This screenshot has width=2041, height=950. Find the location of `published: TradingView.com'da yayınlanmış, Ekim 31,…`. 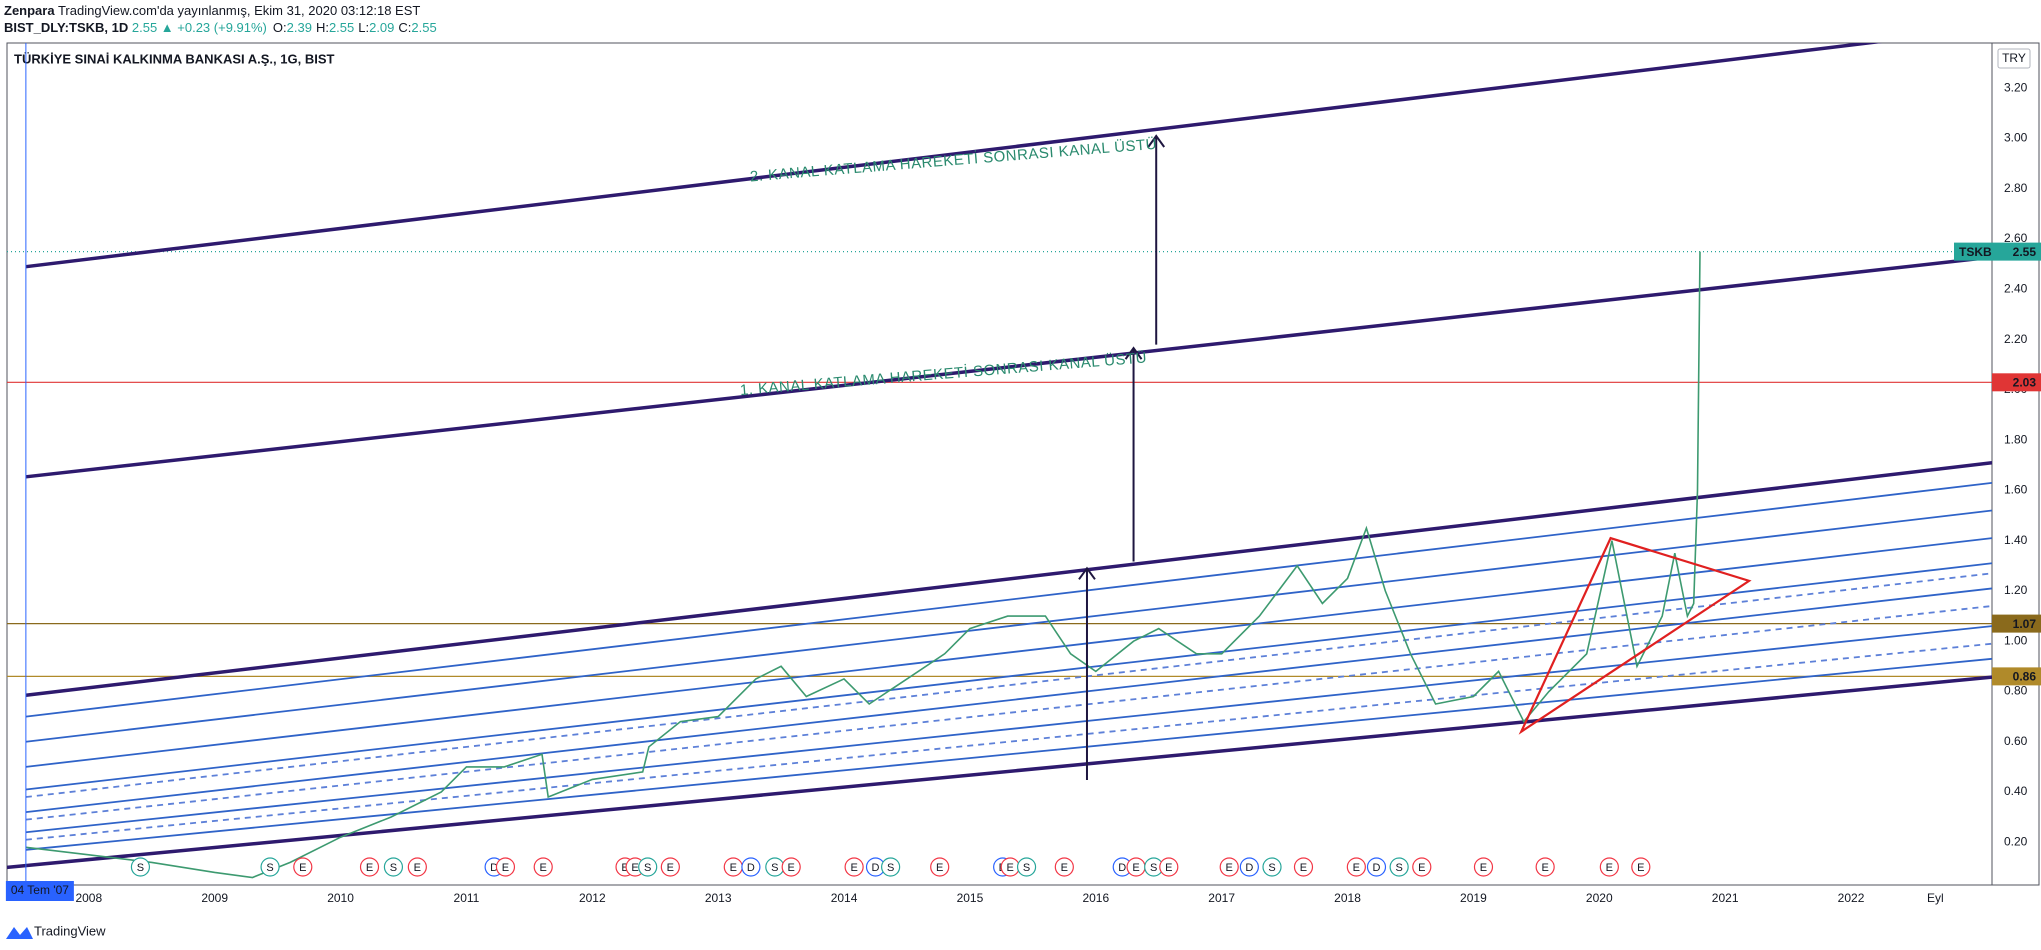

published: TradingView.com'da yayınlanmış, Ekim 31,… is located at coordinates (239, 10).